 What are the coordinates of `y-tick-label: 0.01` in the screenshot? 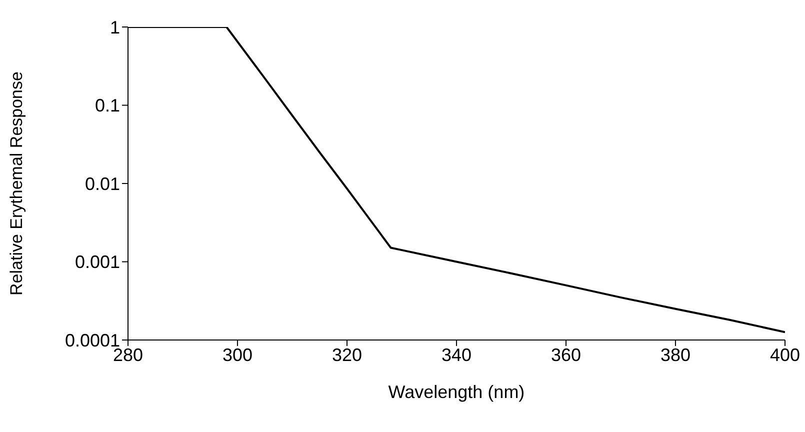 It's located at (102, 184).